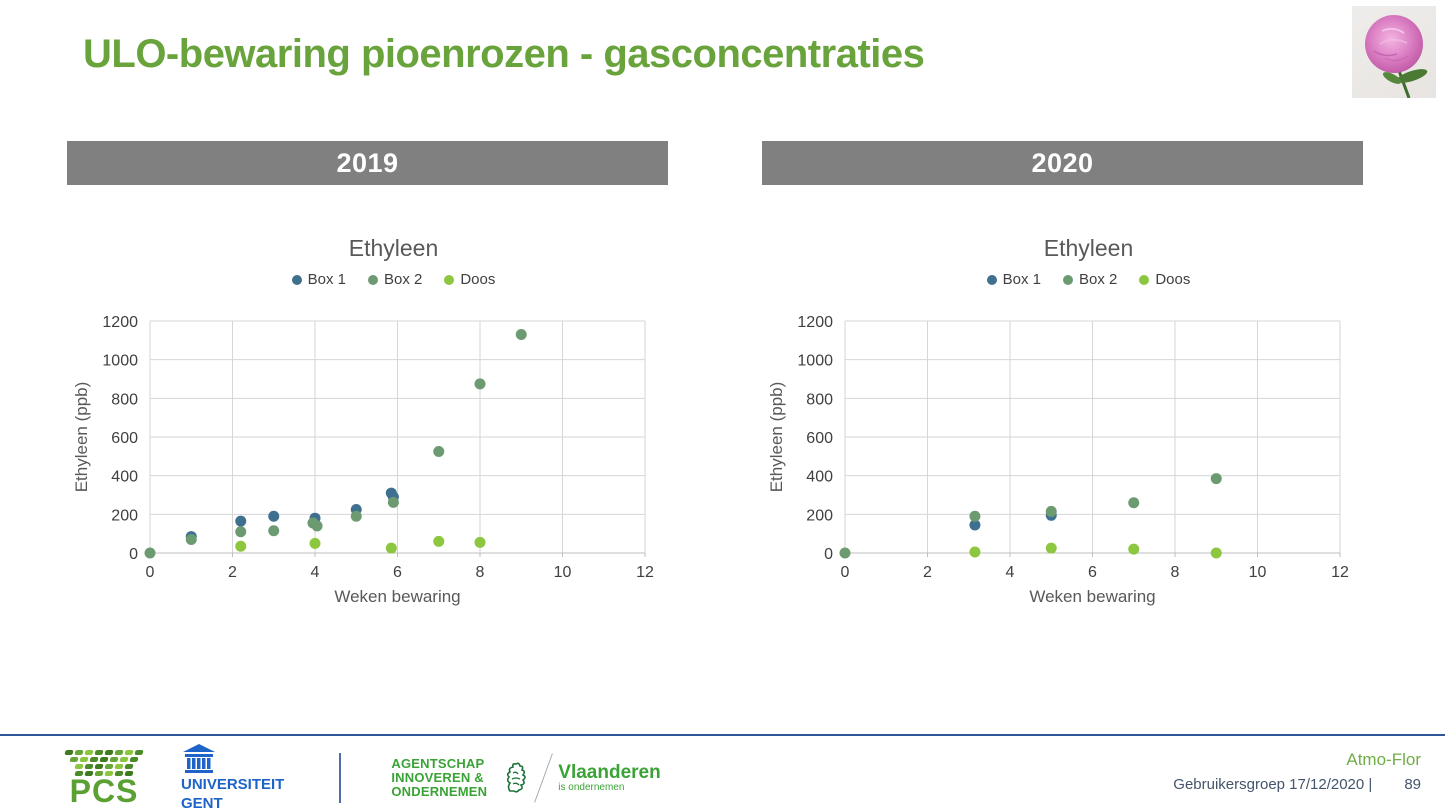  What do you see at coordinates (609, 772) in the screenshot?
I see `vlaanderen-label: Vlaanderen` at bounding box center [609, 772].